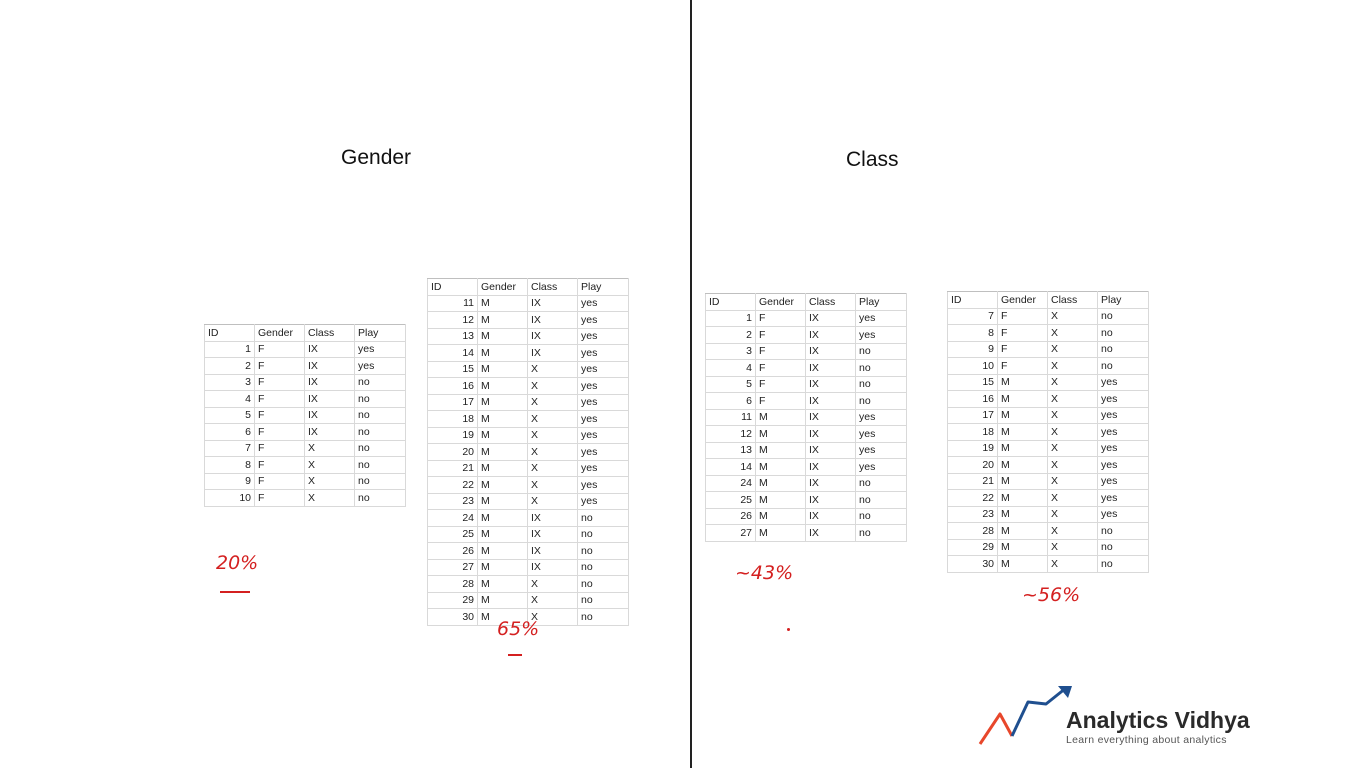 The height and width of the screenshot is (768, 1366). What do you see at coordinates (972, 498) in the screenshot?
I see `table-cell: 22` at bounding box center [972, 498].